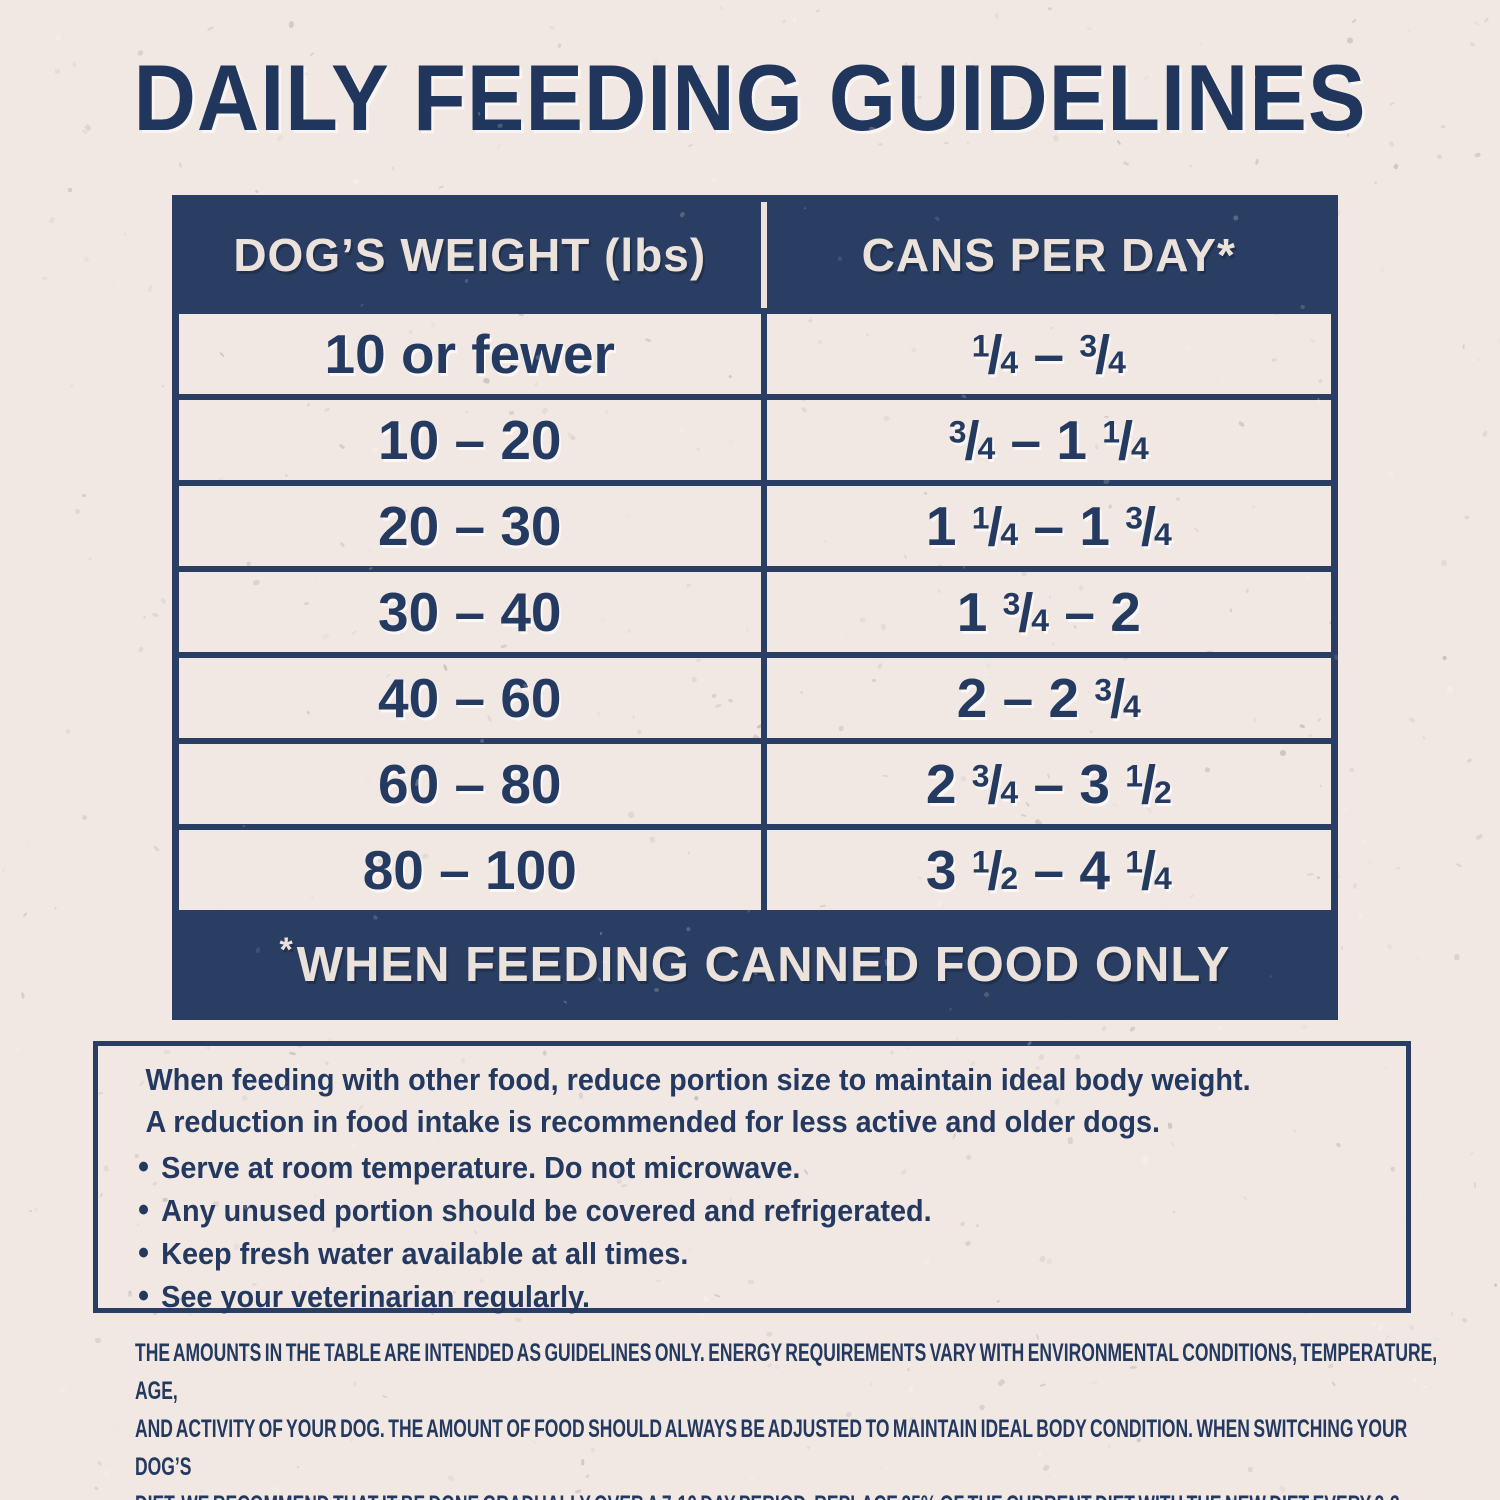 This screenshot has width=1500, height=1500. Describe the element at coordinates (473, 870) in the screenshot. I see `weight-cell: 80 – 100` at that location.